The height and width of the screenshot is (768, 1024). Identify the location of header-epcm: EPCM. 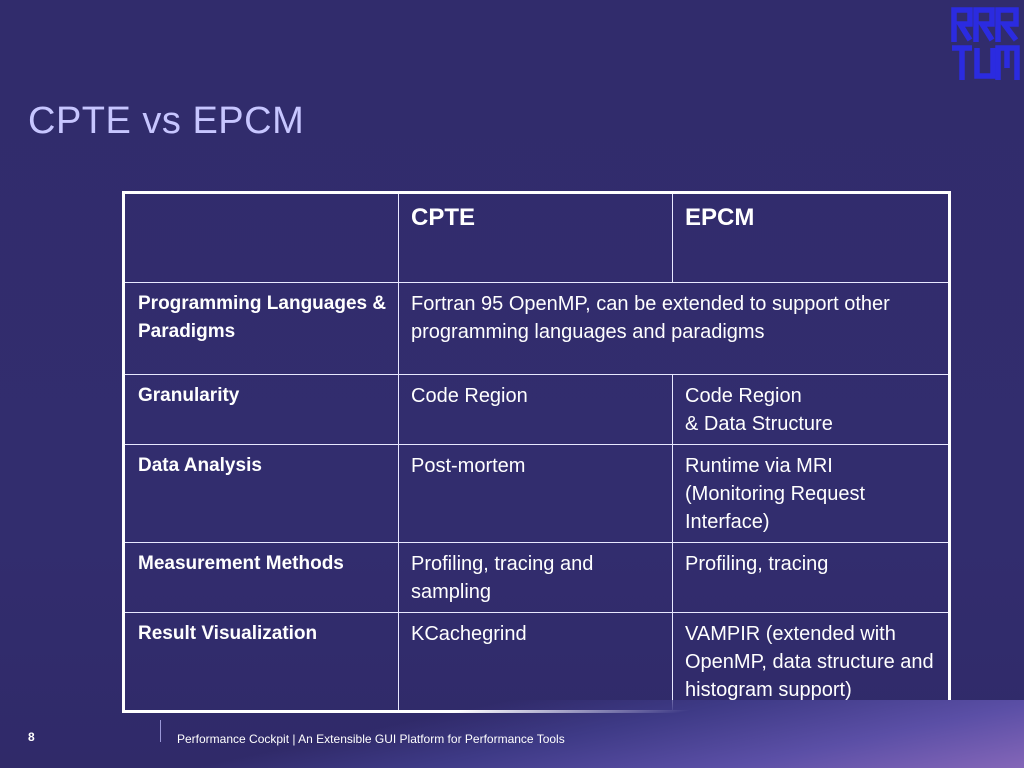
(811, 237).